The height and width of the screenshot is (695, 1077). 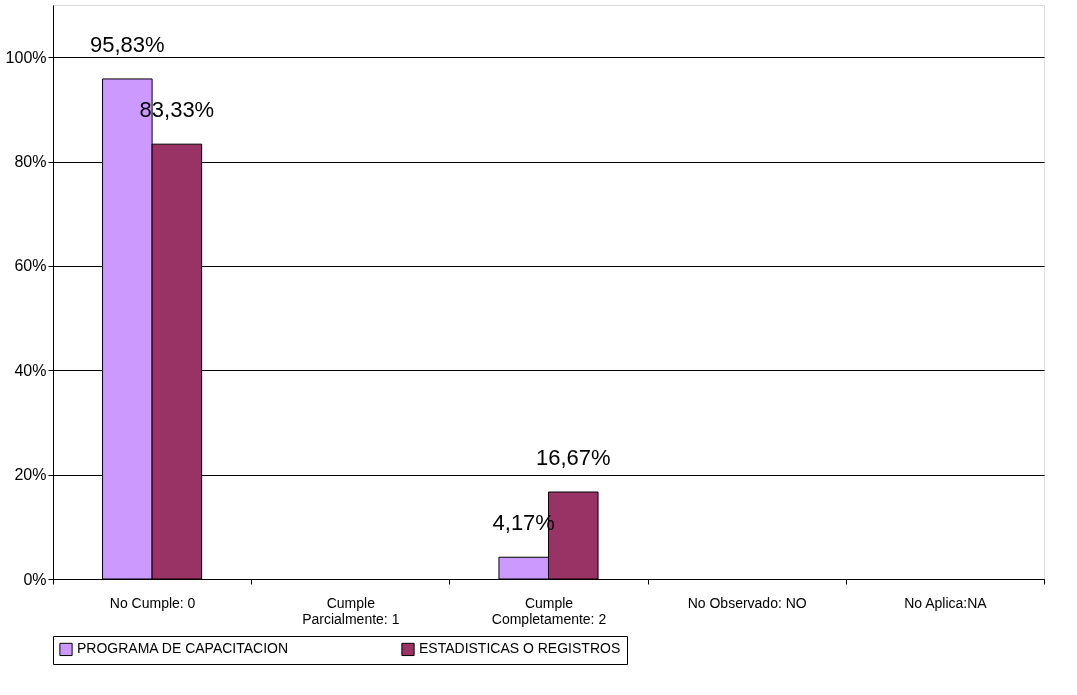 I want to click on legend-label: PROGRAMA DE CAPACITACION, so click(x=183, y=648).